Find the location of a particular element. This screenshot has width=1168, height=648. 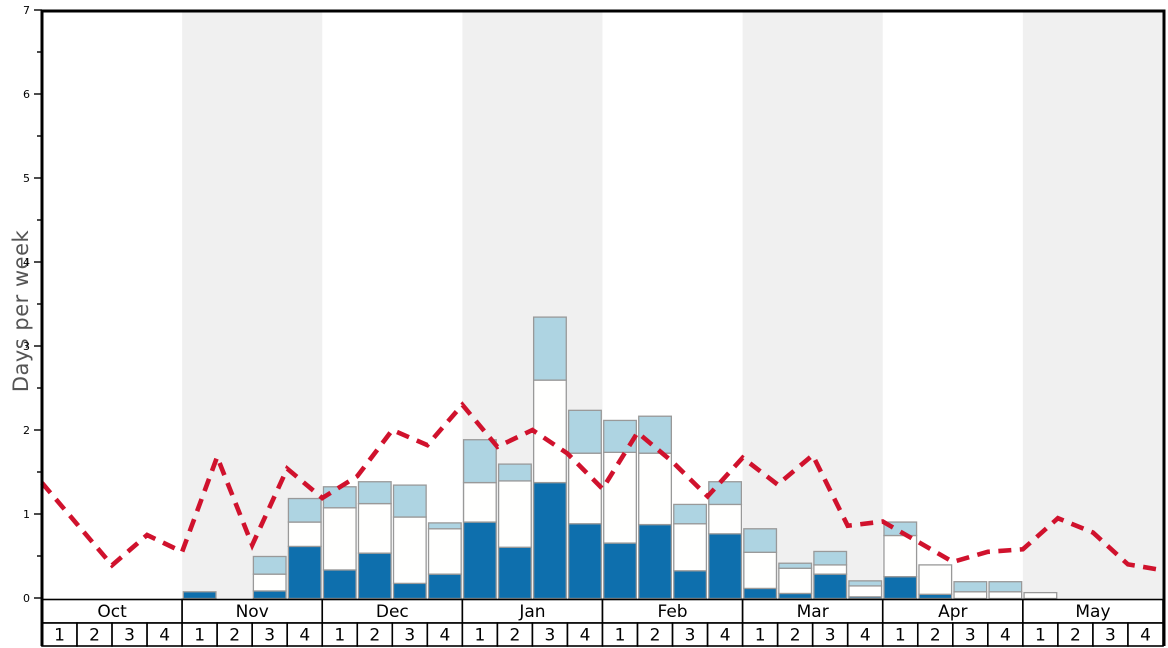

bar-segment-white-days-jan-w2 is located at coordinates (514, 514).